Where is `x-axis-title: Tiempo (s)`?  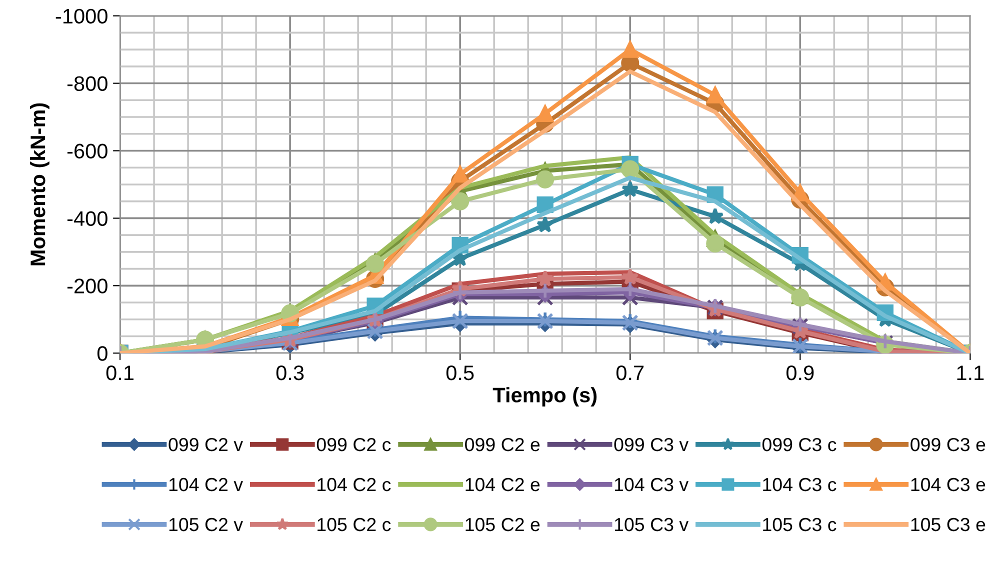
x-axis-title: Tiempo (s) is located at coordinates (544, 397).